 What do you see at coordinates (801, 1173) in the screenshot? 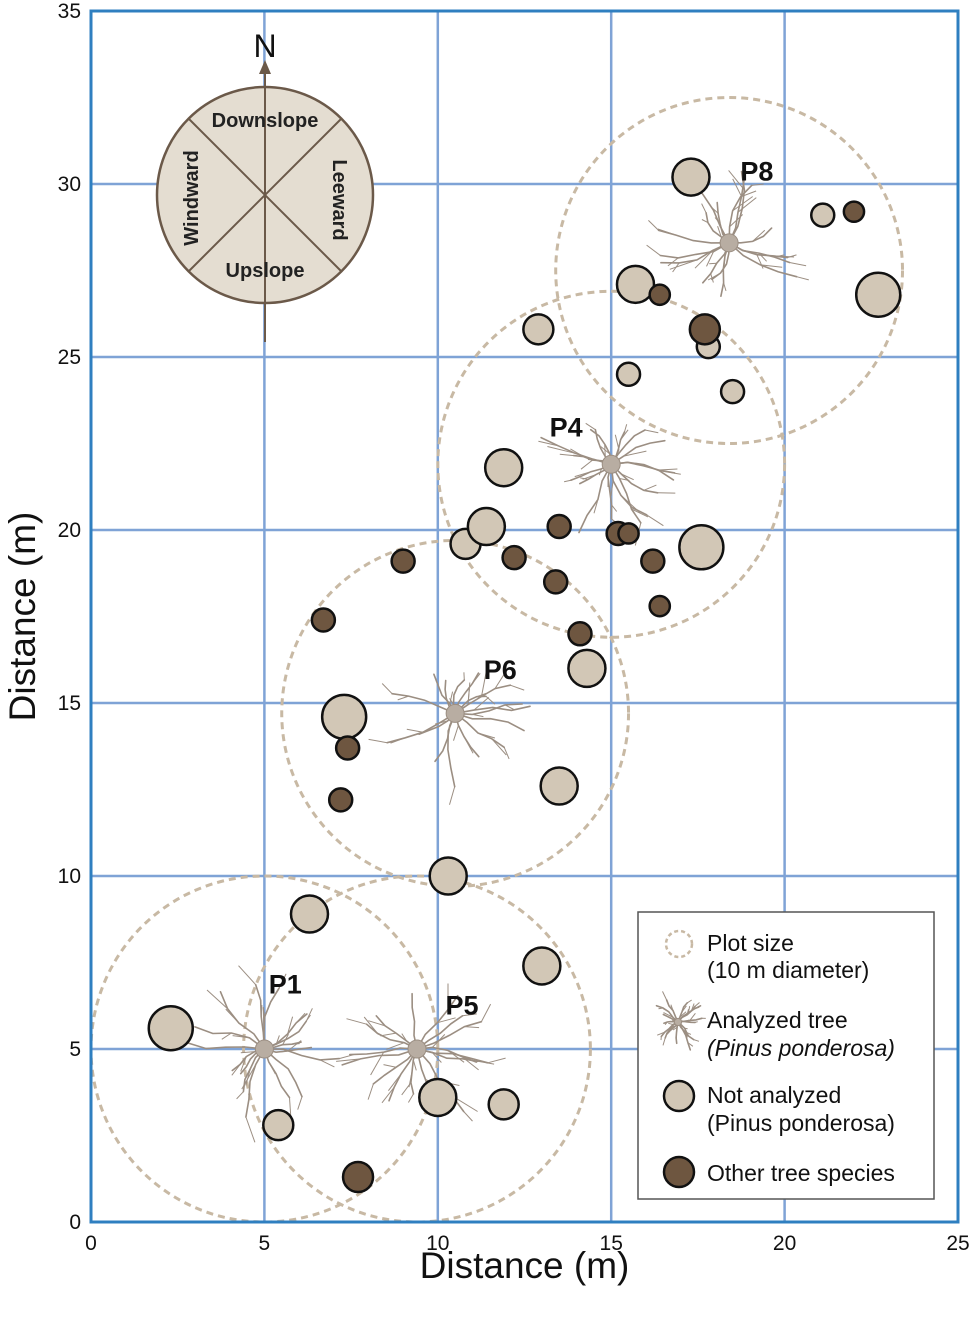
I see `legend-other-species-label: Other tree species` at bounding box center [801, 1173].